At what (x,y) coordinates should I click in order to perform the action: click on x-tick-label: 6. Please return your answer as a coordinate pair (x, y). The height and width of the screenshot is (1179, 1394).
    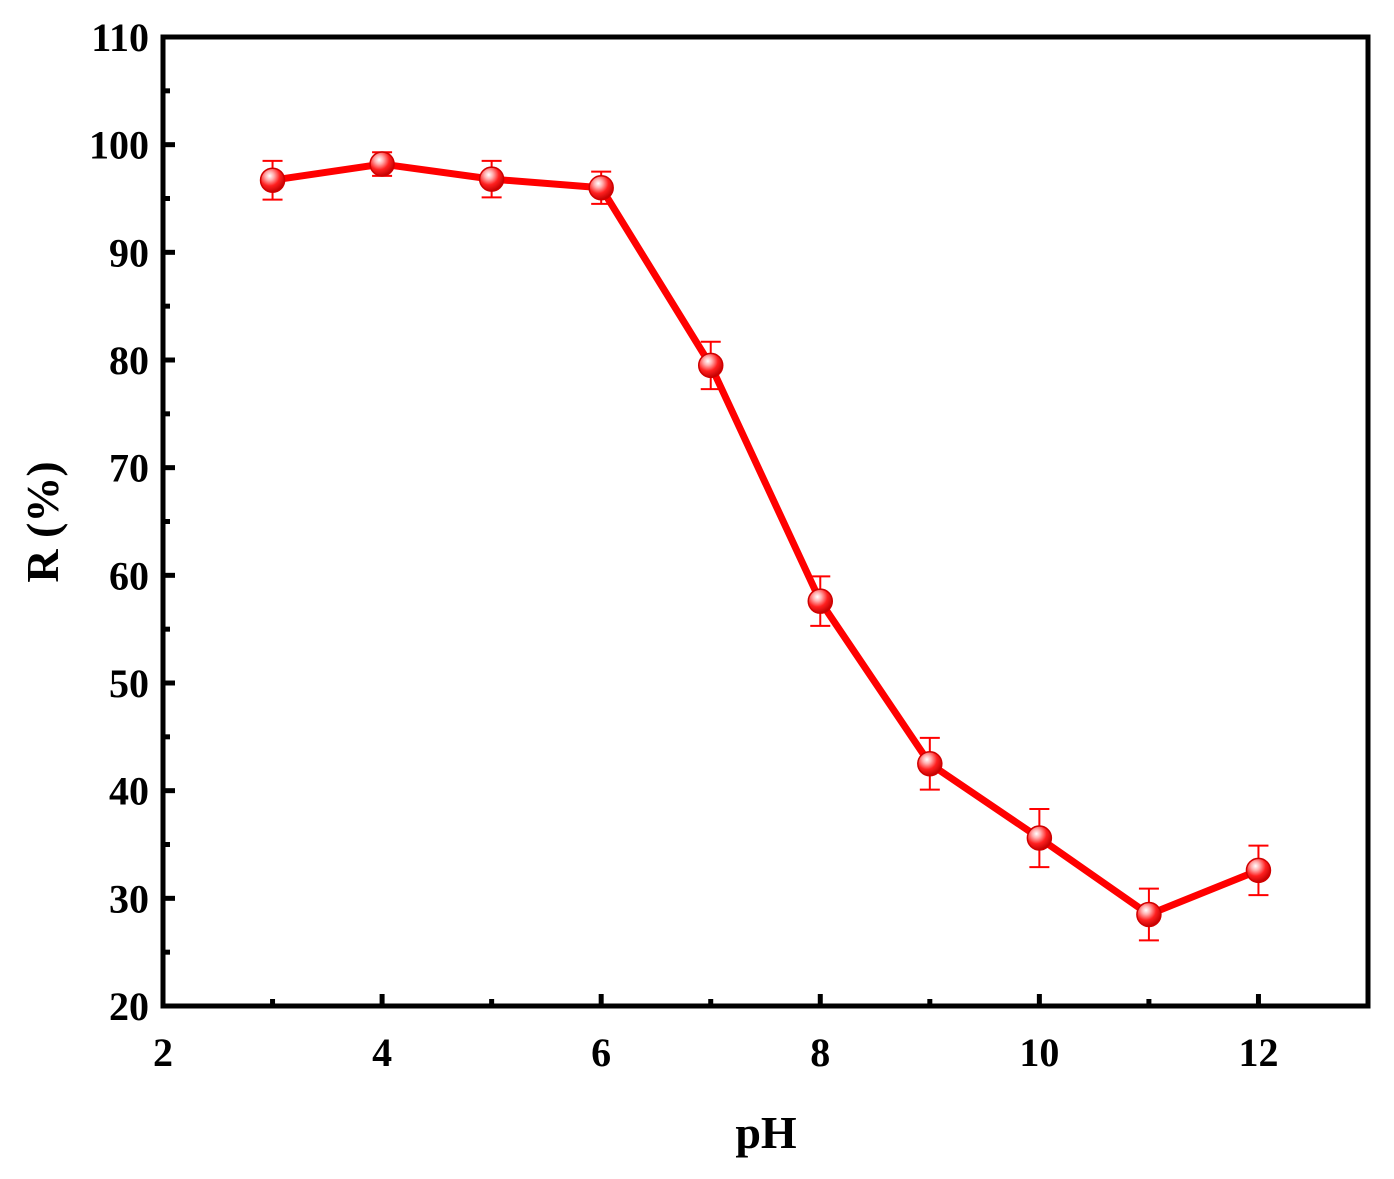
    Looking at the image, I should click on (601, 1052).